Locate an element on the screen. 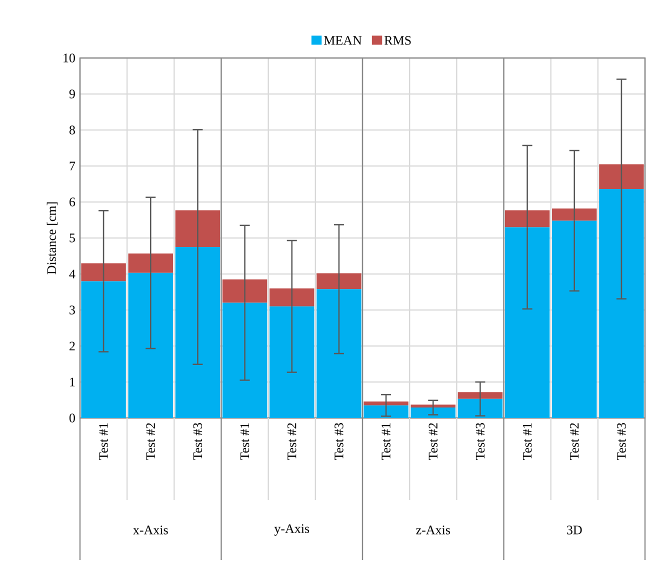 This screenshot has height=562, width=650. text: x-Axis is located at coordinates (150, 530).